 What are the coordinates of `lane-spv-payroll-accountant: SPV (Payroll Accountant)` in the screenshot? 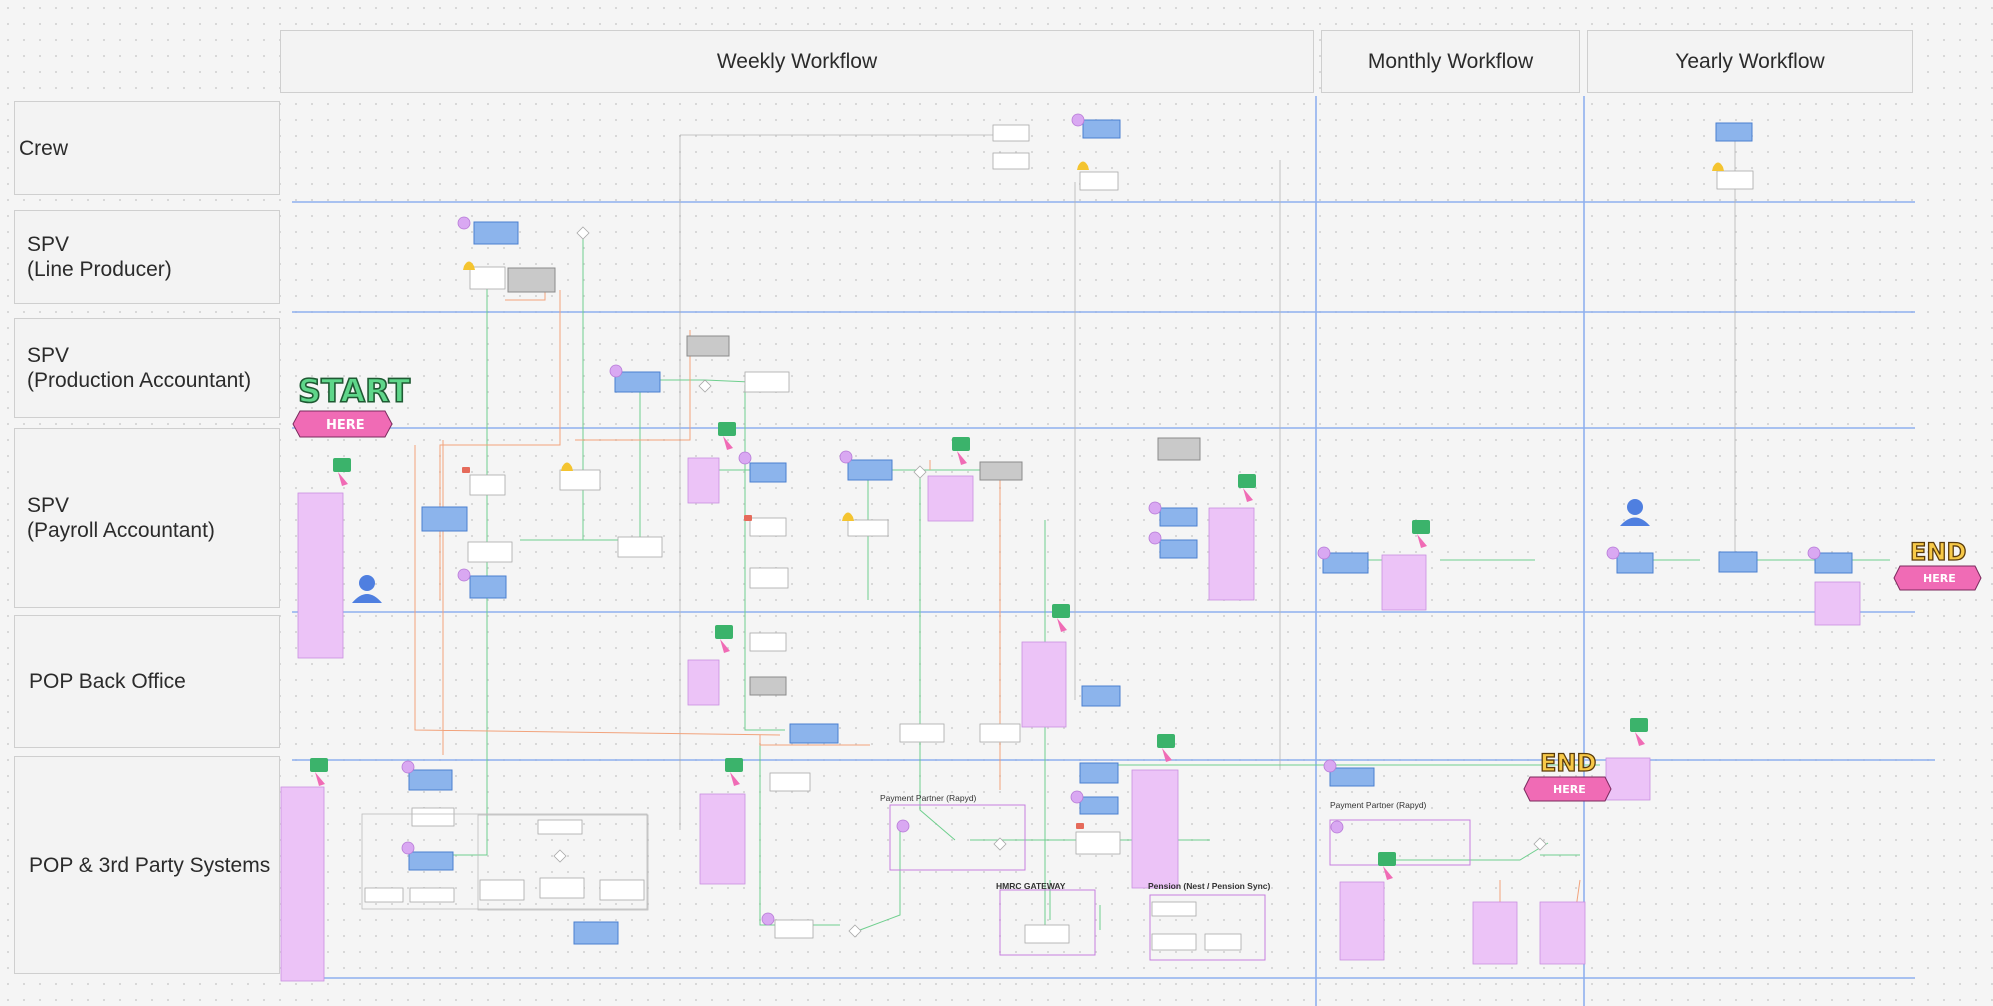 It's located at (147, 518).